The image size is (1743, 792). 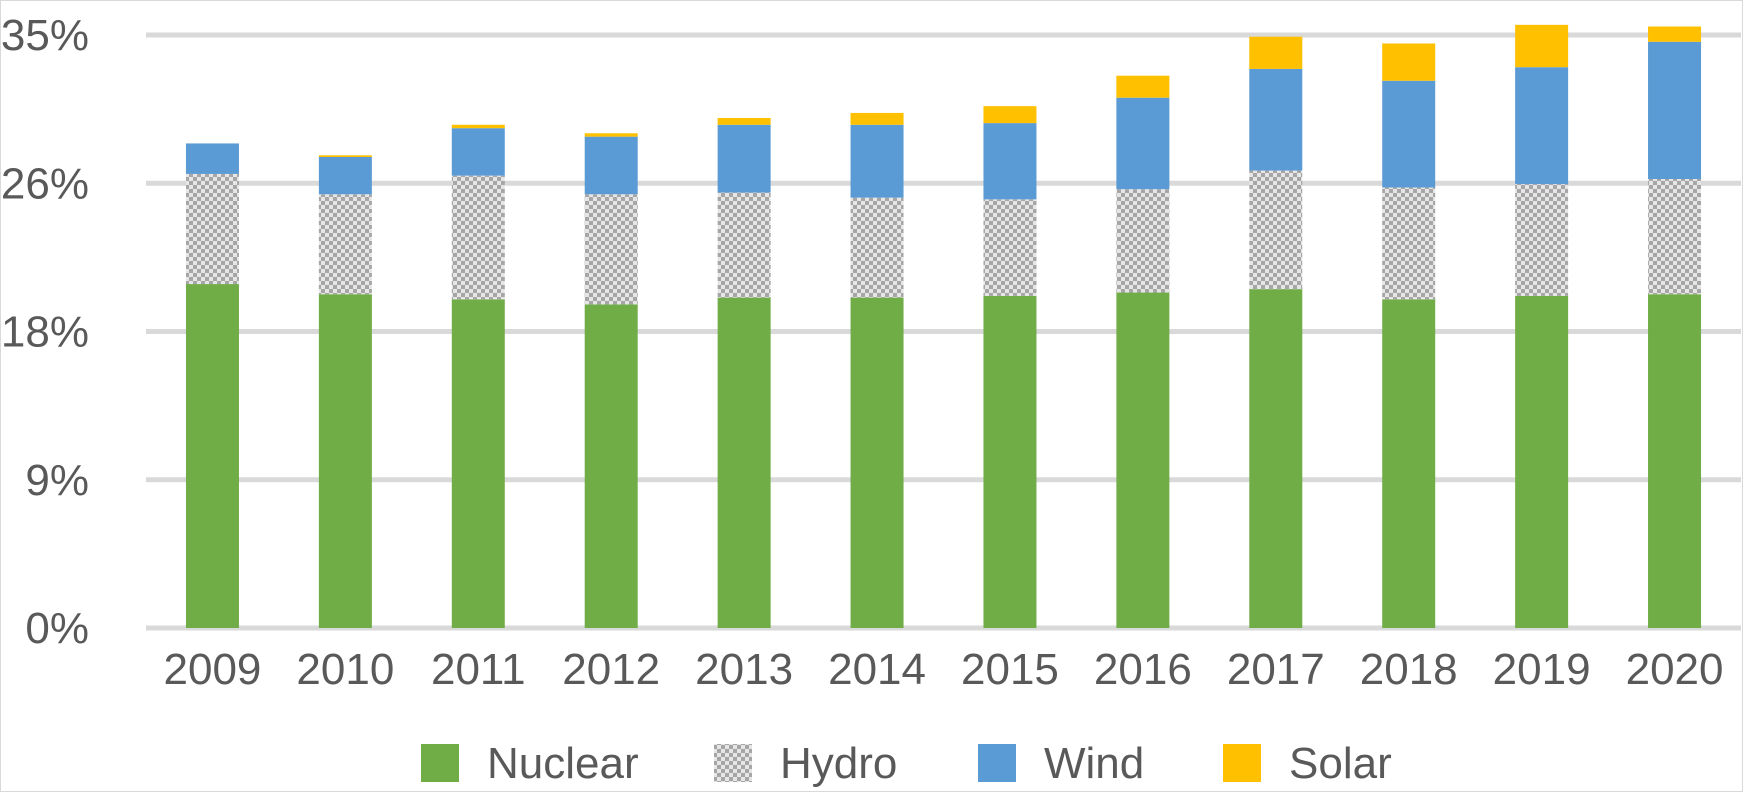 I want to click on bar-wind-2018, so click(x=1409, y=134).